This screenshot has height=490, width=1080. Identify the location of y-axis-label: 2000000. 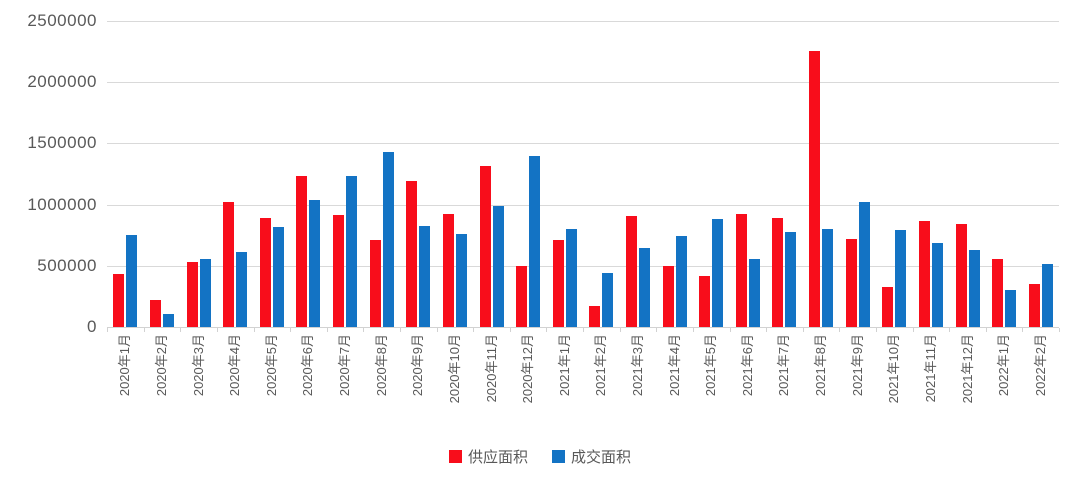
(62, 82).